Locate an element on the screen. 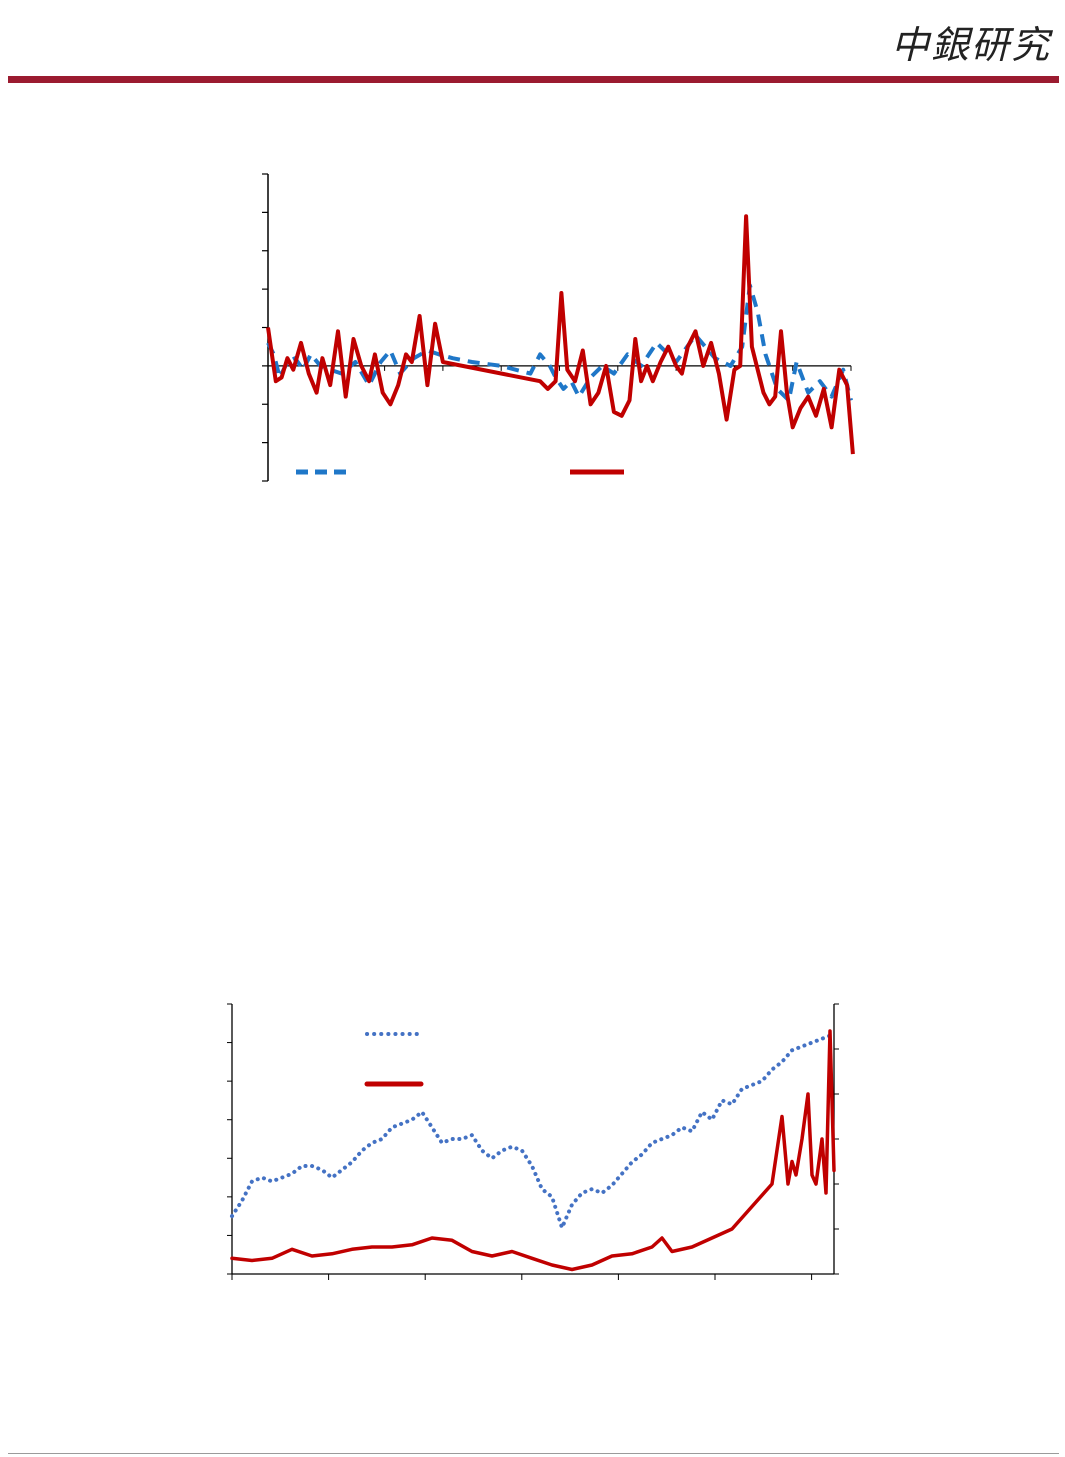 The width and height of the screenshot is (1065, 1457). chart-2-series is located at coordinates (533, 1150).